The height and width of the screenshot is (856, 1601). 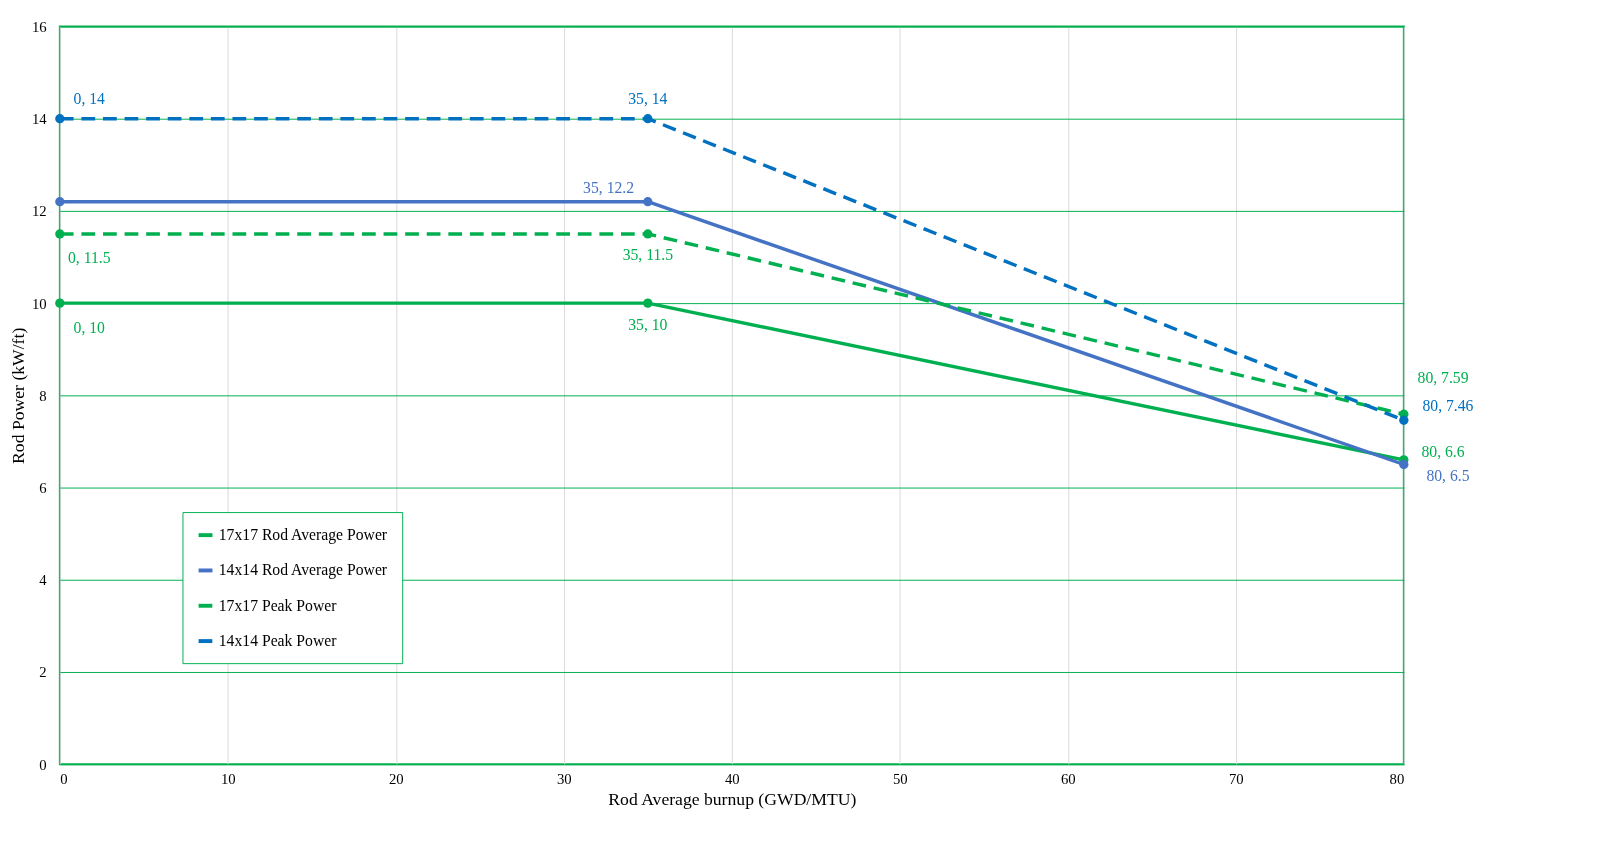 I want to click on legend-label: 17x17 Rod Average Power, so click(x=303, y=535).